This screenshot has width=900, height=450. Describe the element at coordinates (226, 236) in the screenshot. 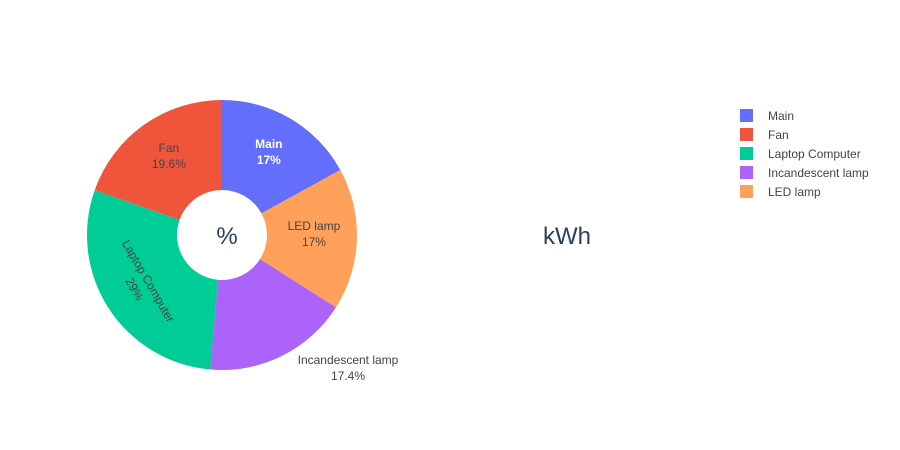

I see `hole-label: %` at that location.